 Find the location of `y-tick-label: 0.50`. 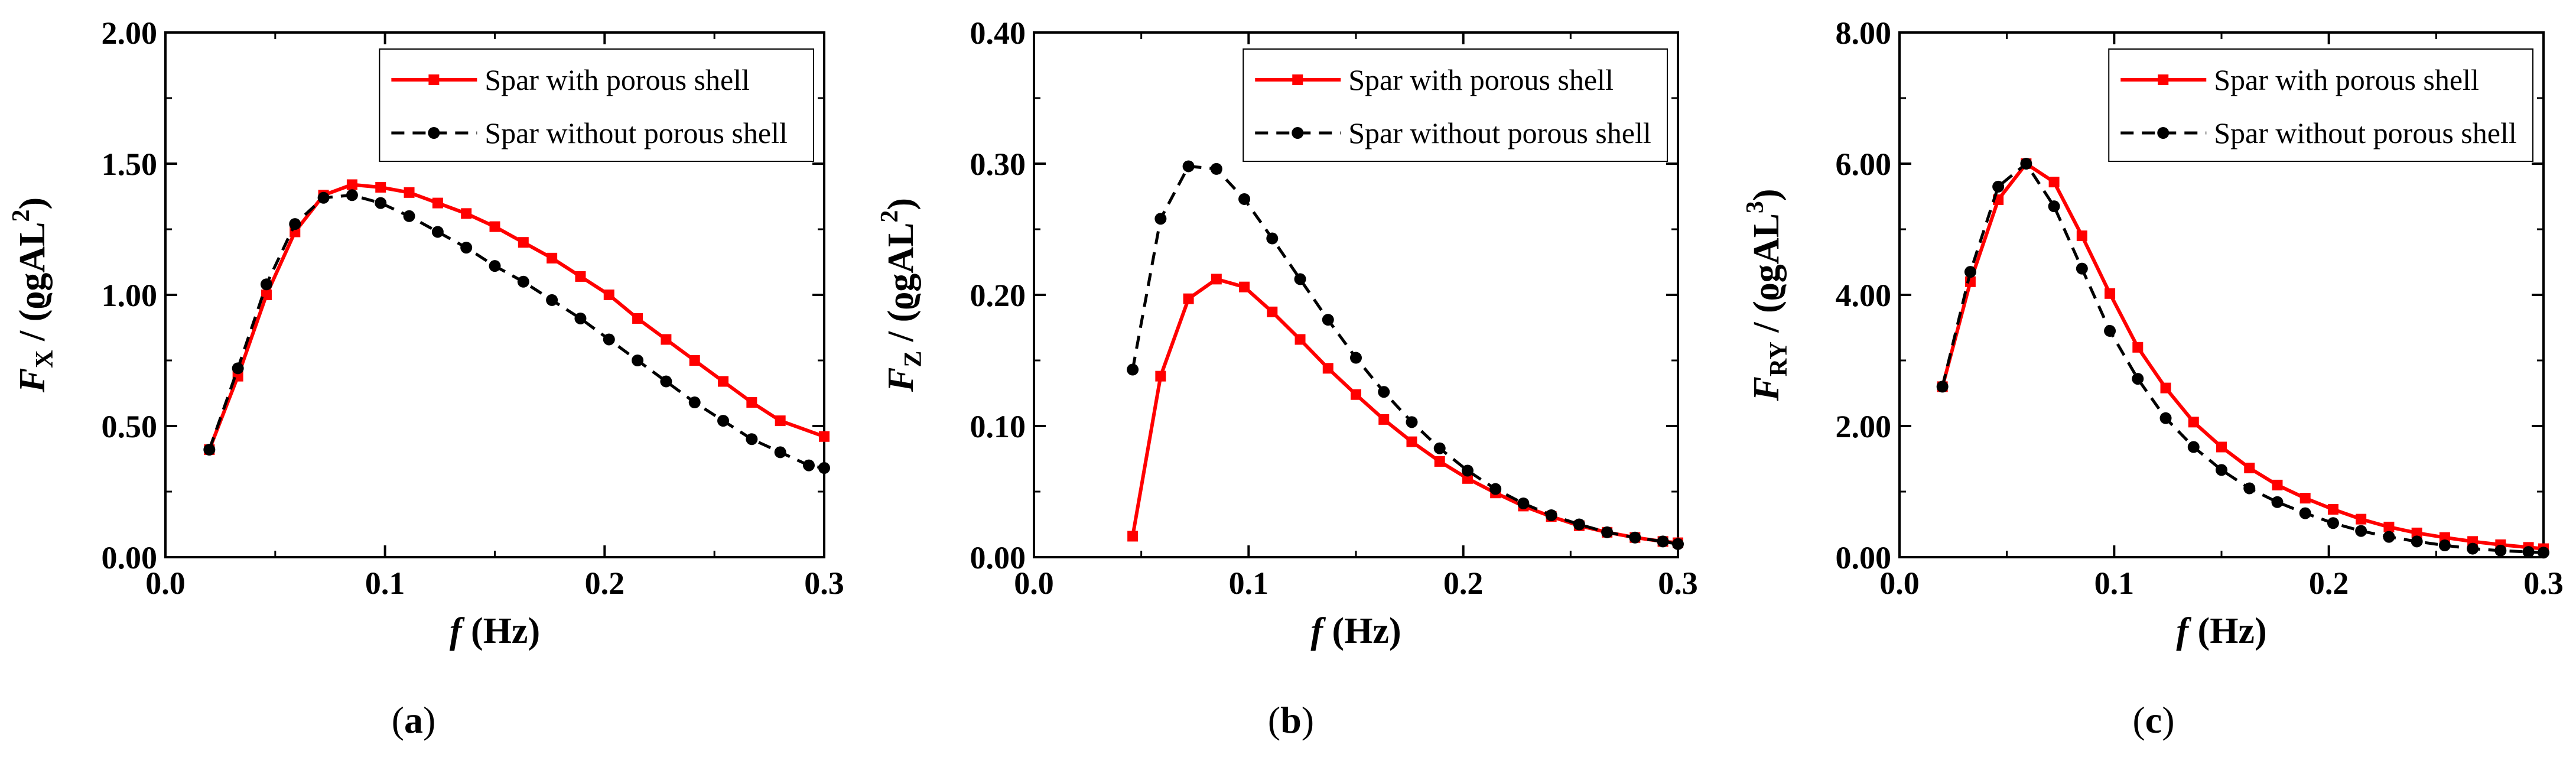

y-tick-label: 0.50 is located at coordinates (130, 426).